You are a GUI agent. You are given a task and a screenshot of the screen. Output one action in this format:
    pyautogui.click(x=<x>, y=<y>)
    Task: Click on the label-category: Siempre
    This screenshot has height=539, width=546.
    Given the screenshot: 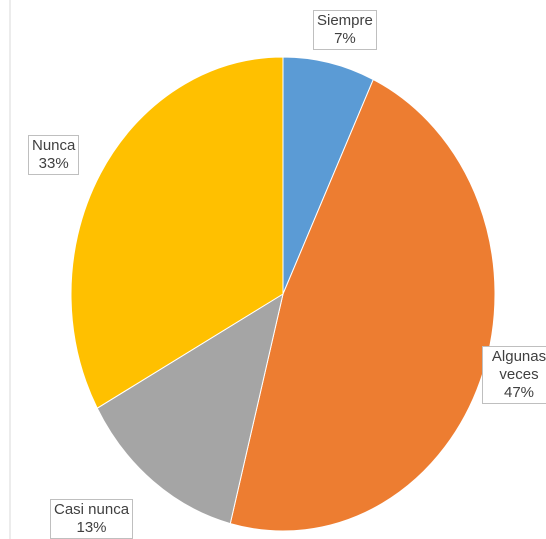 What is the action you would take?
    pyautogui.click(x=345, y=20)
    